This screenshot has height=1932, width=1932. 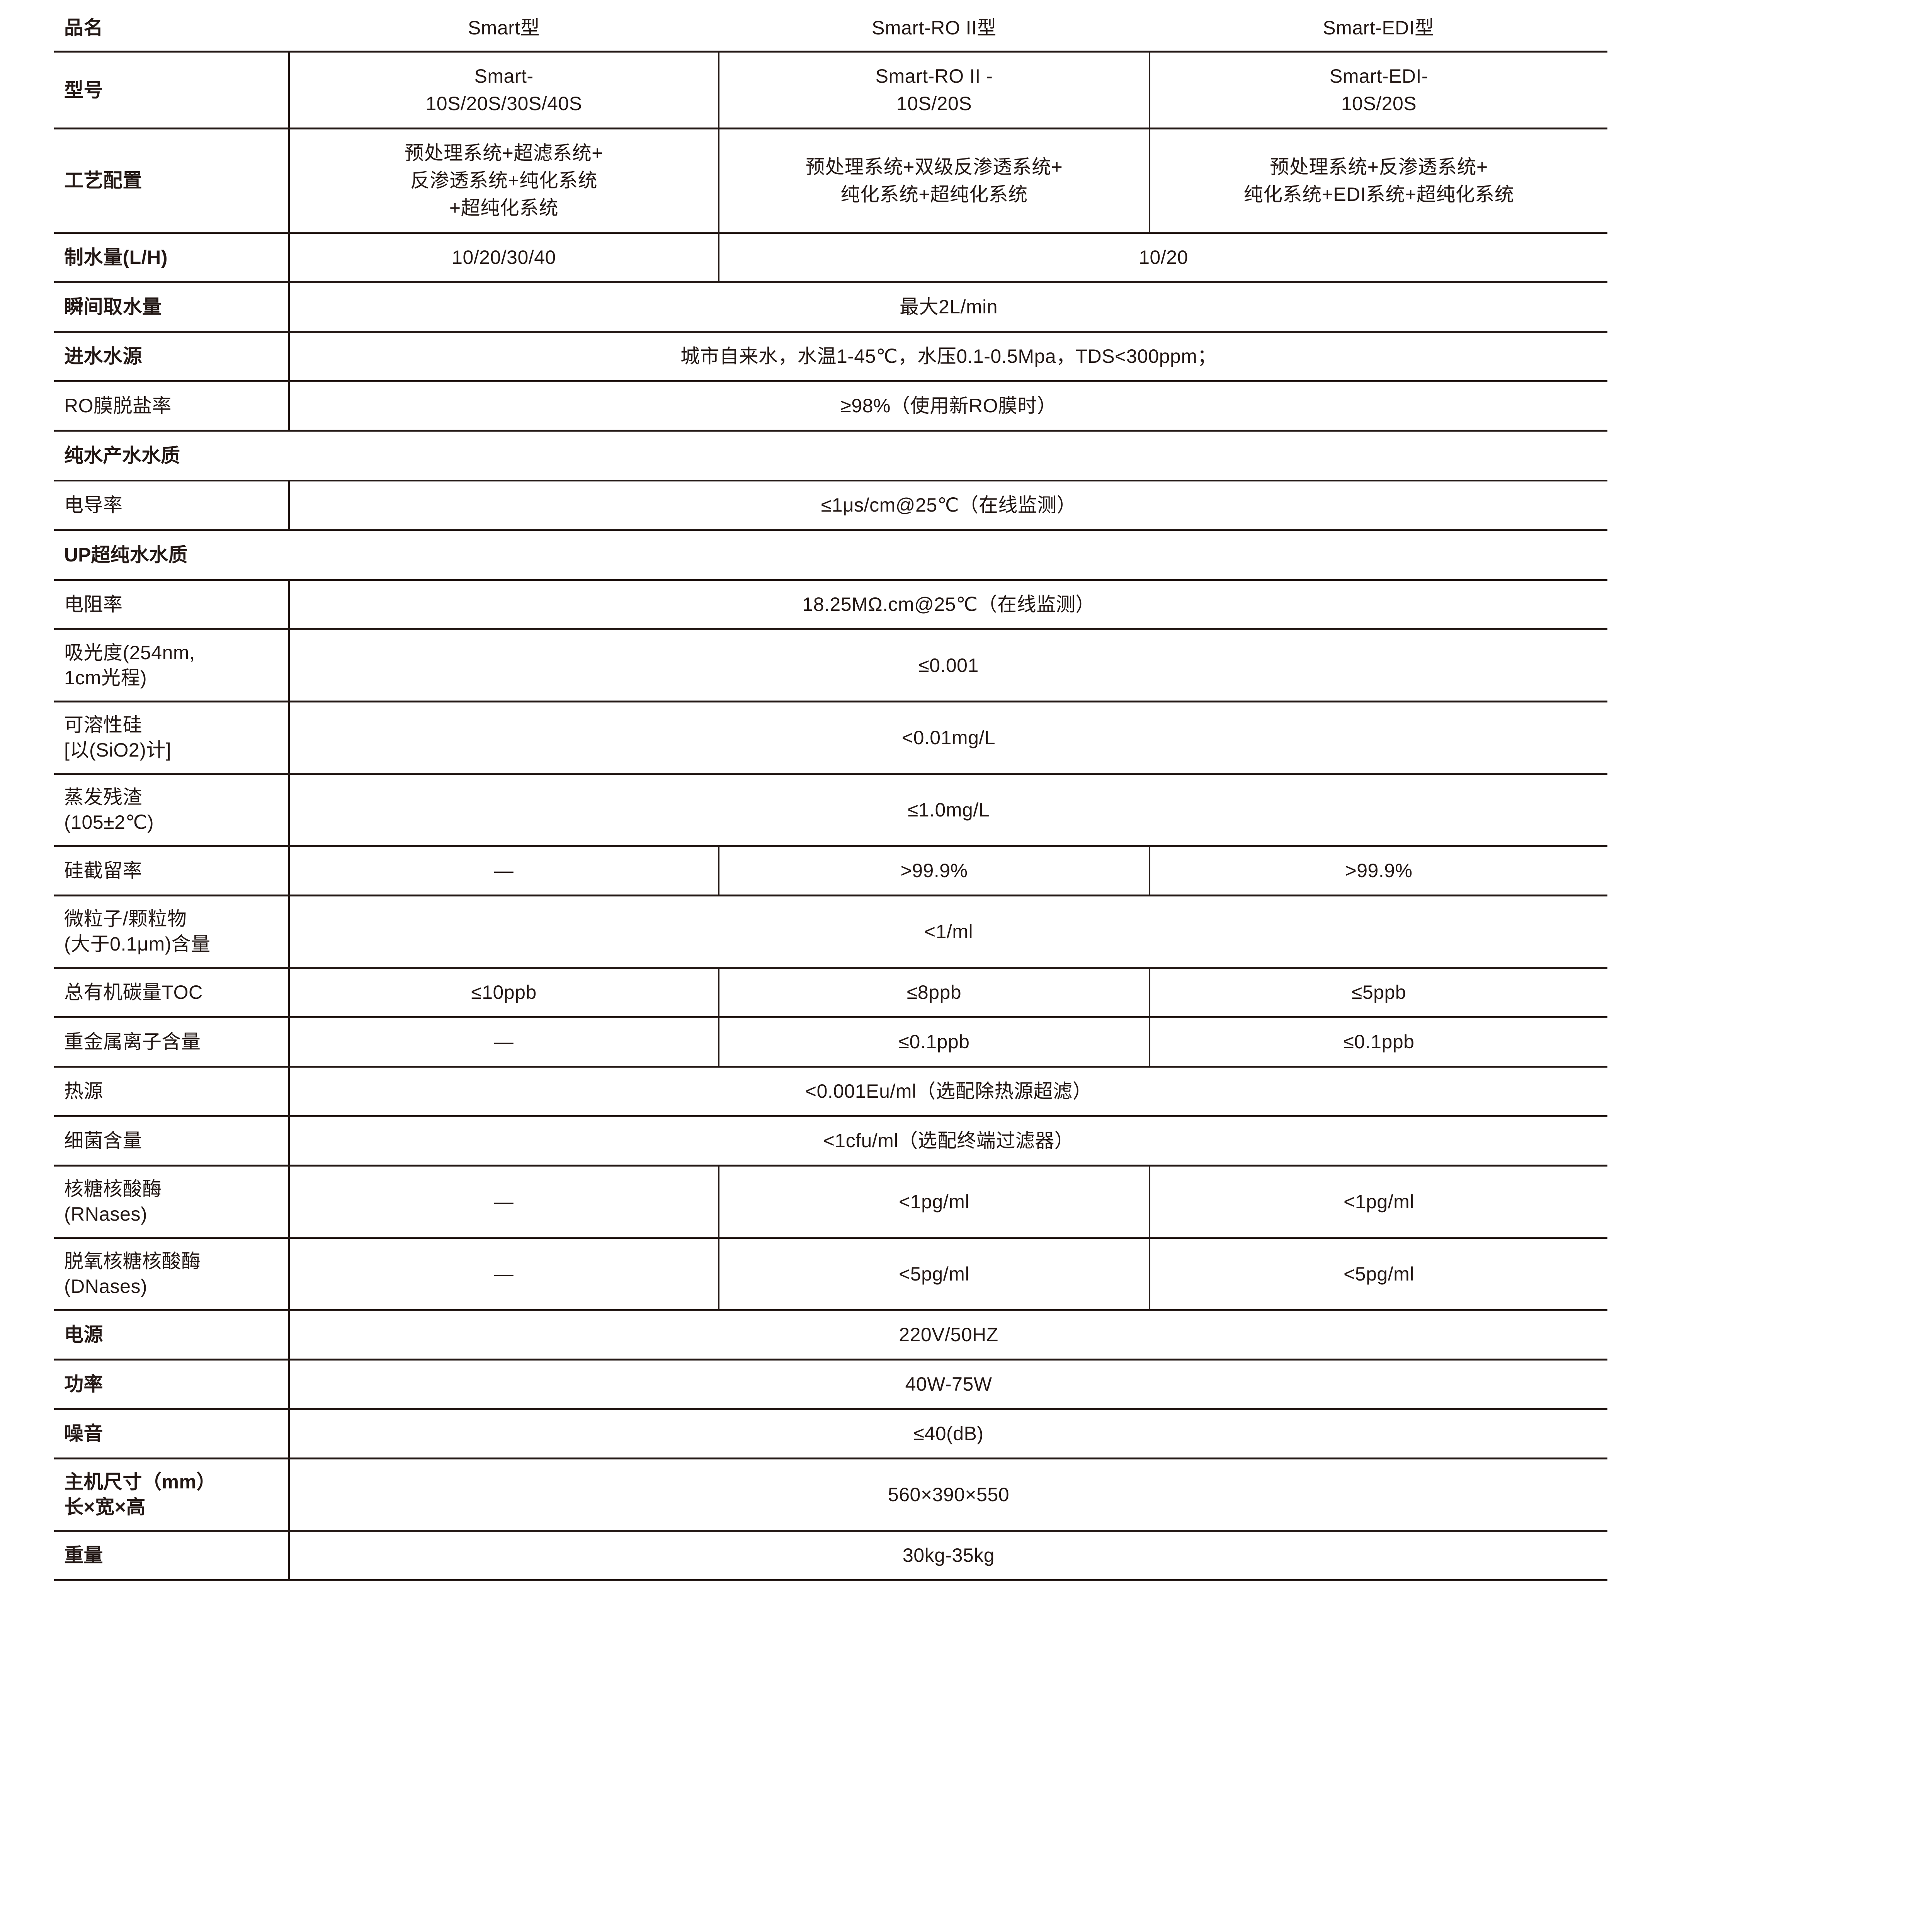 What do you see at coordinates (1378, 871) in the screenshot?
I see `row-value-3: >99.9%` at bounding box center [1378, 871].